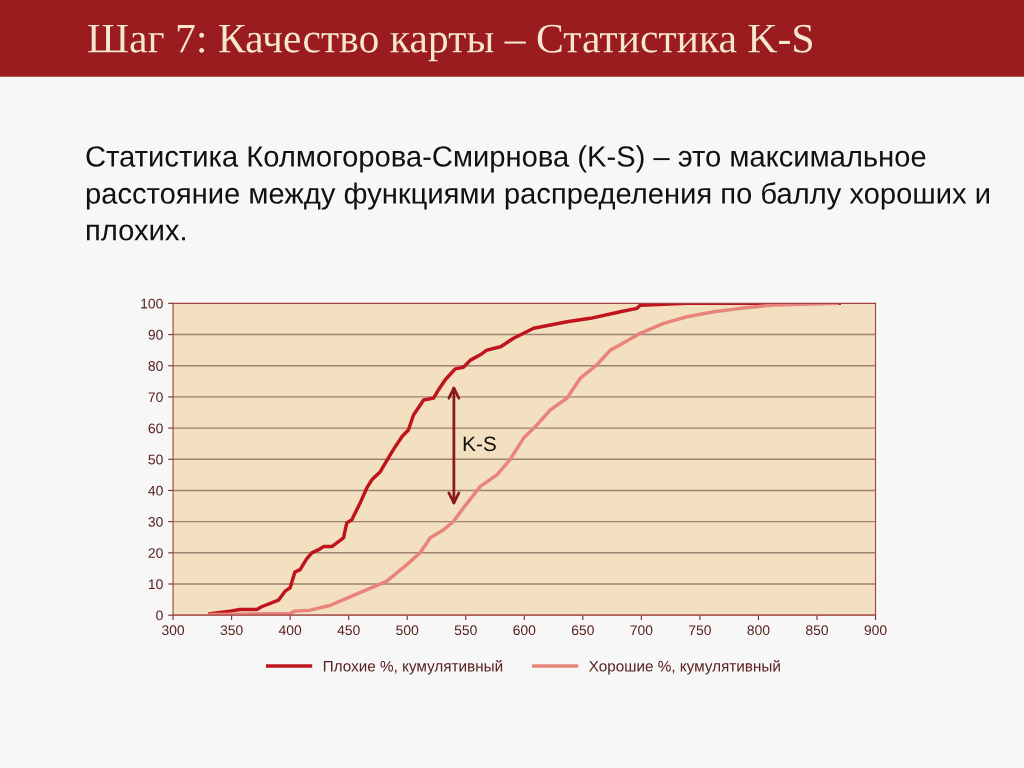  Describe the element at coordinates (758, 630) in the screenshot. I see `x-tick-label: 800` at that location.